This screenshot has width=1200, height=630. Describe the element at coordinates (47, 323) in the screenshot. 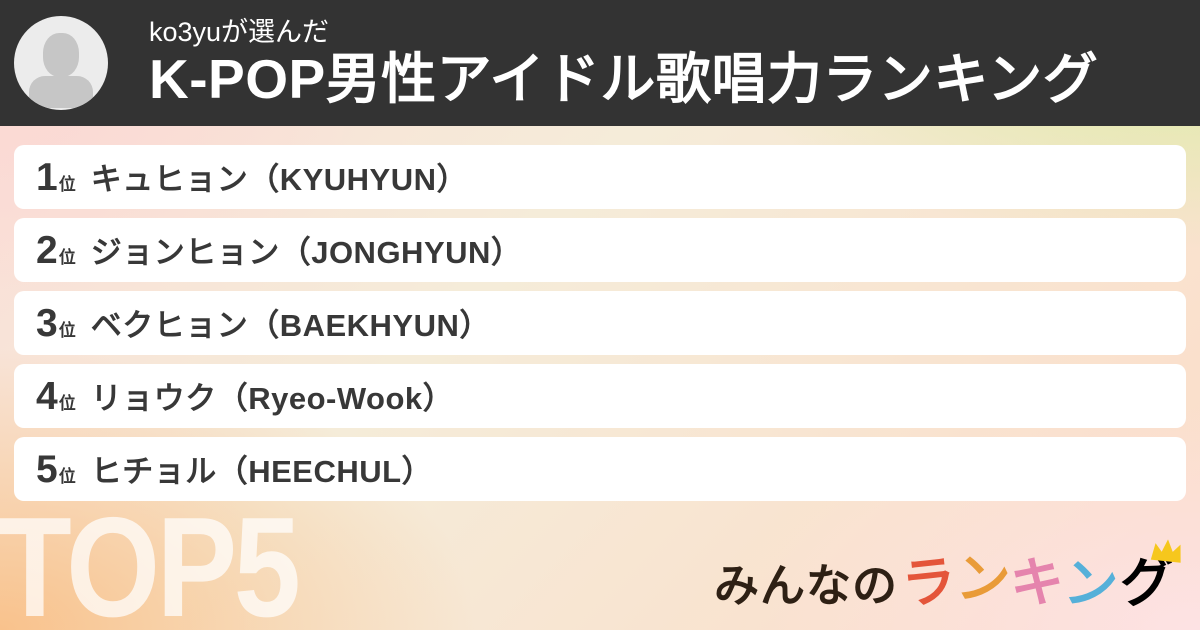

I see `rank-number: 3` at that location.